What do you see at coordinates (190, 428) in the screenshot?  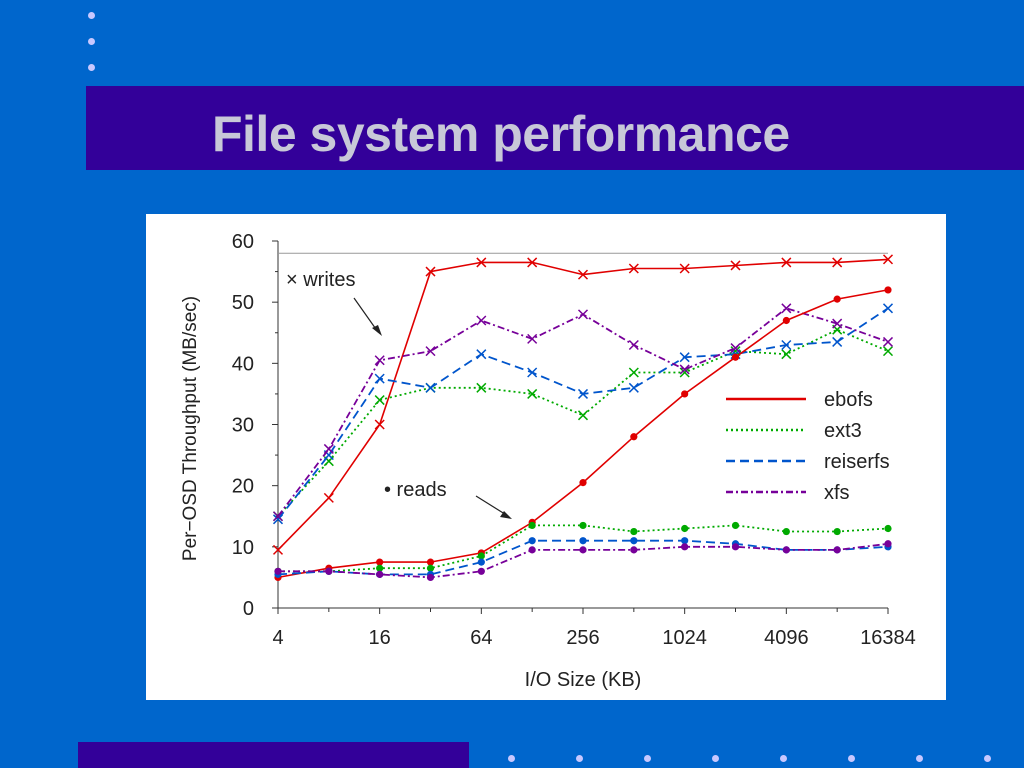 I see `y-axis-label: Per−OSD Throughput (MB/sec)` at bounding box center [190, 428].